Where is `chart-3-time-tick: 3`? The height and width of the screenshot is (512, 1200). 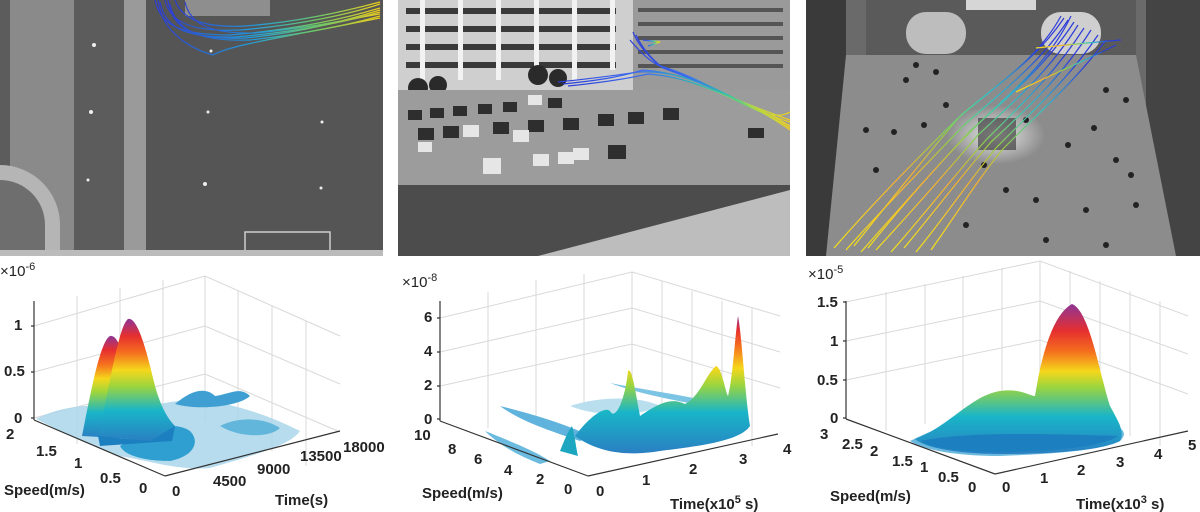
chart-3-time-tick: 3 is located at coordinates (1120, 462).